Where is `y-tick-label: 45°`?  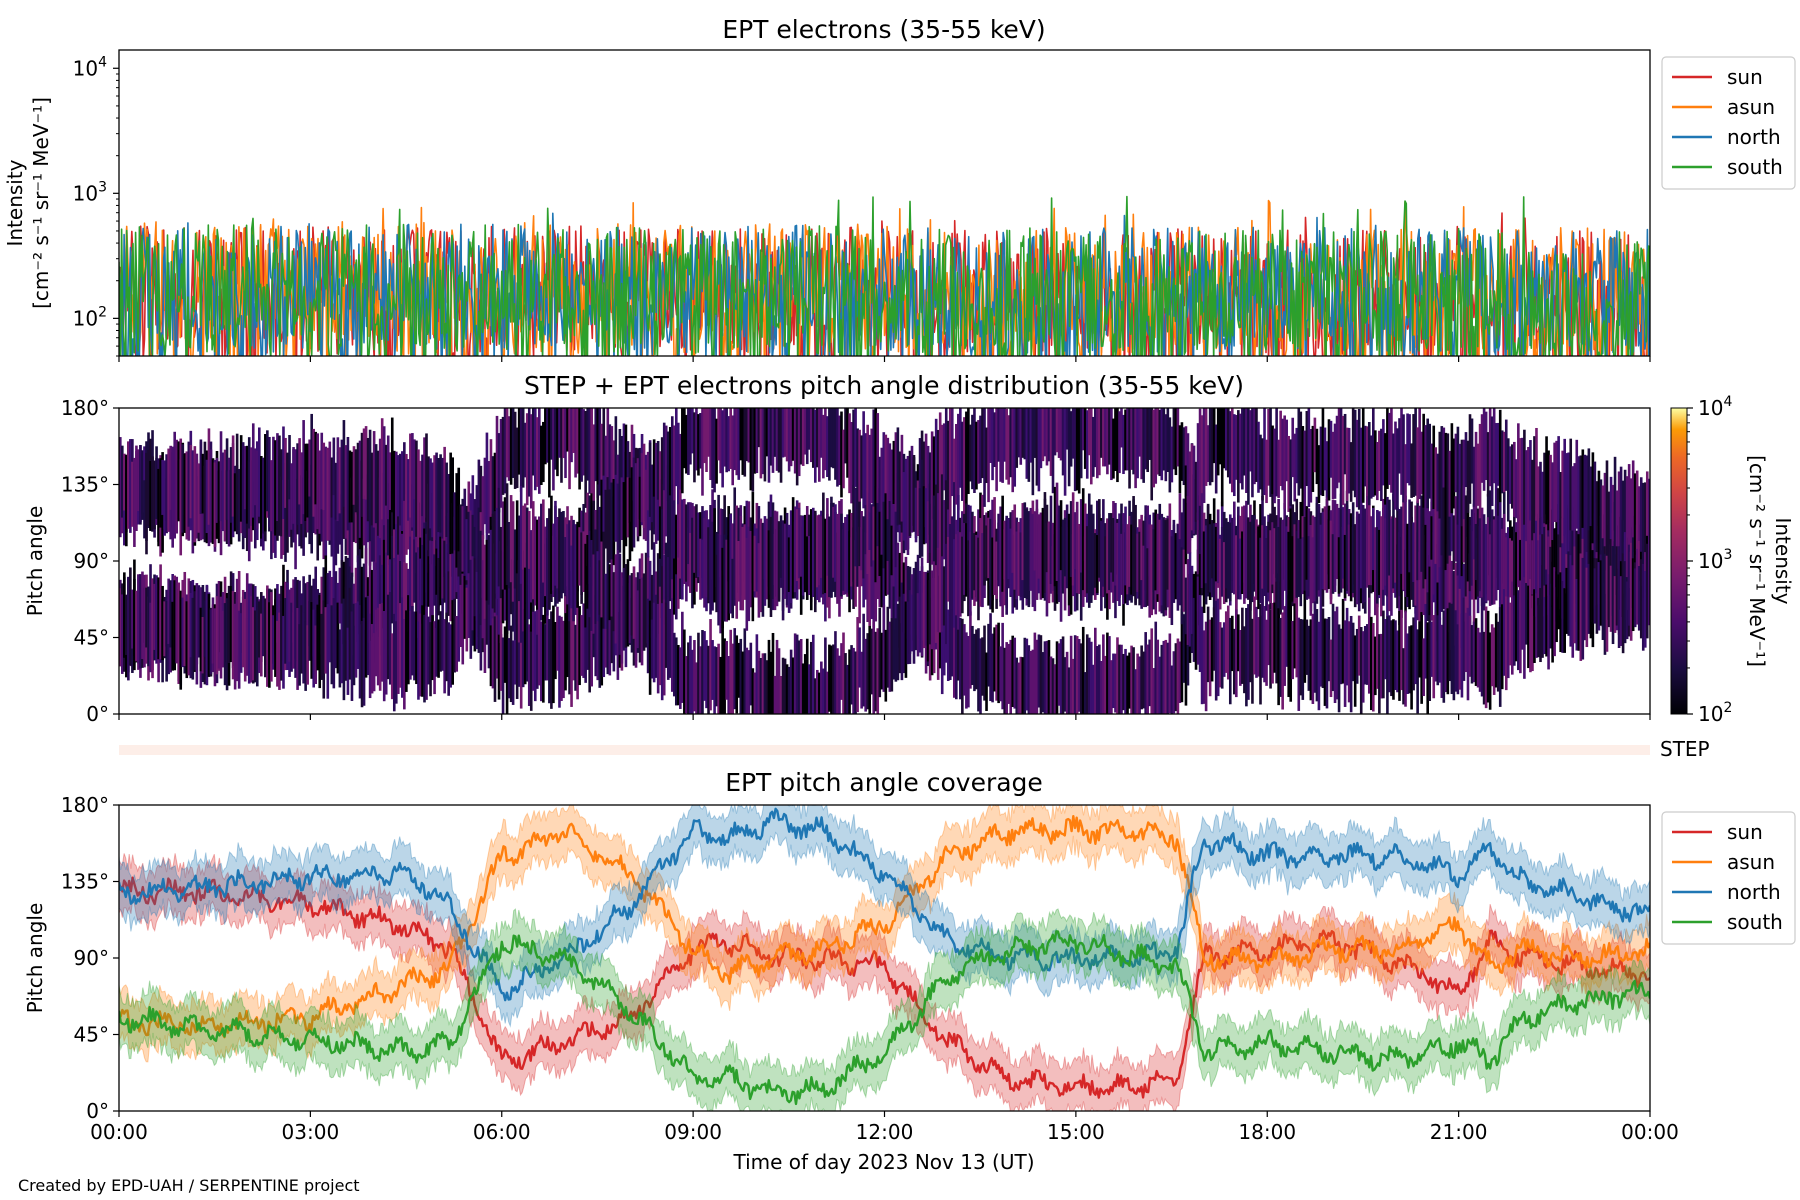
y-tick-label: 45° is located at coordinates (91, 1035).